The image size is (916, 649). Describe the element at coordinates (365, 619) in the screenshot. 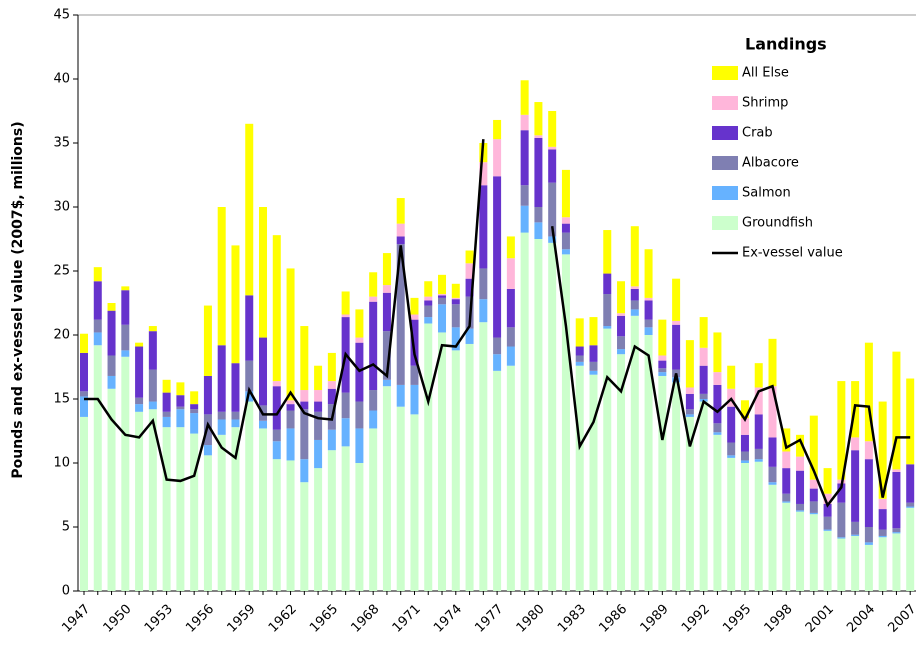

I see `x-tick-label: 1968` at that location.